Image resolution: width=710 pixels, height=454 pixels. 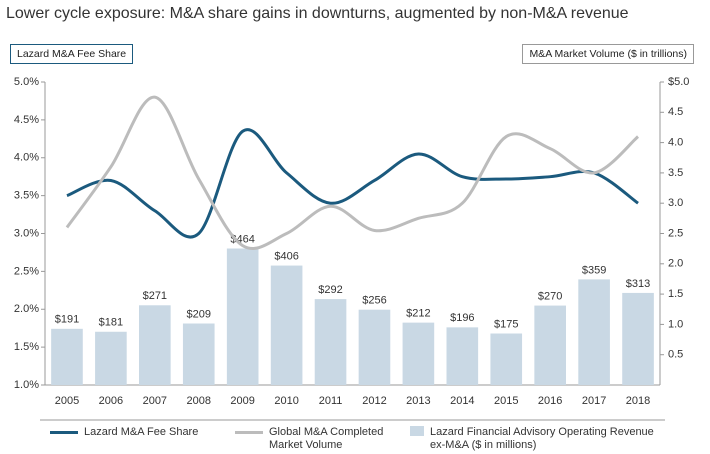 I want to click on value-label: $175, so click(x=506, y=324).